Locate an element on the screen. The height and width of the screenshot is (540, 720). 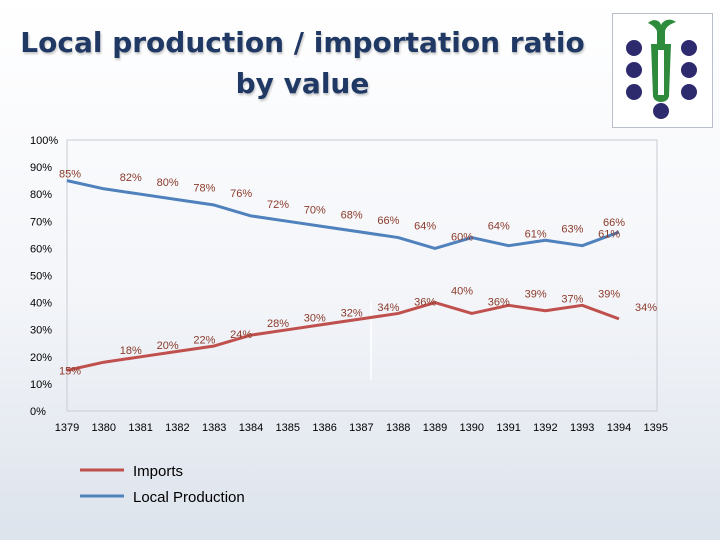
data-label: 72% is located at coordinates (278, 205).